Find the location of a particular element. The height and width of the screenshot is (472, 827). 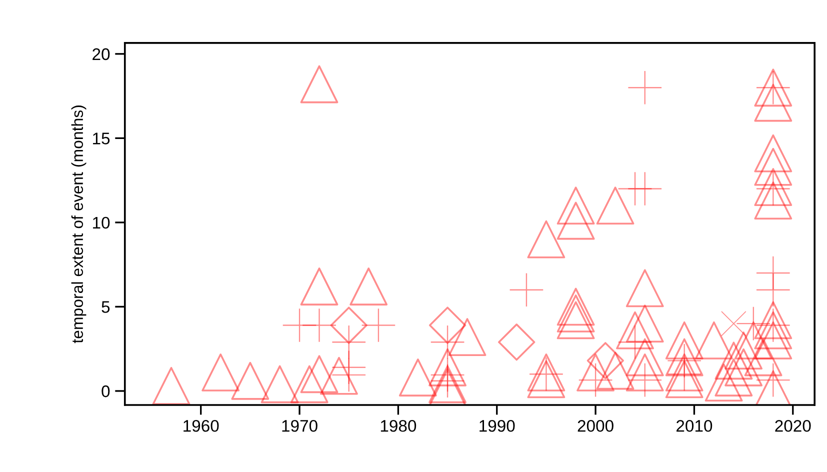

x-tick-label: 1990 is located at coordinates (497, 426).